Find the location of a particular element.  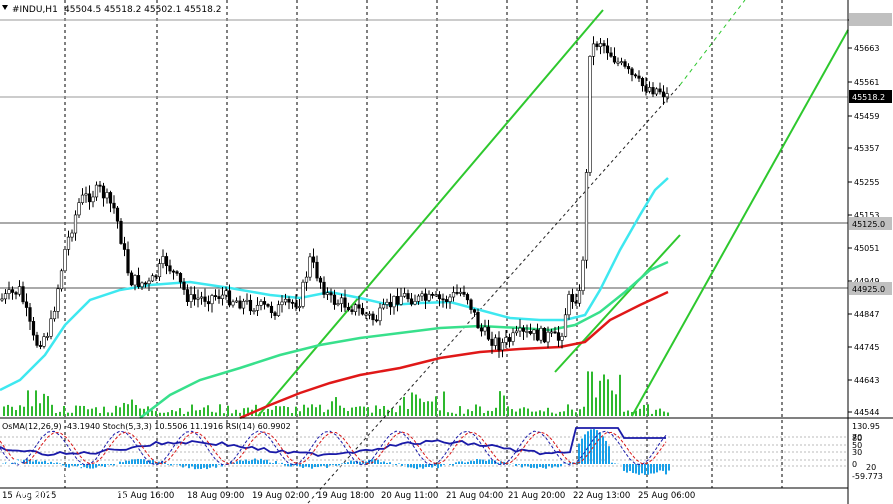

price-tick-label: 44847 is located at coordinates (866, 314).